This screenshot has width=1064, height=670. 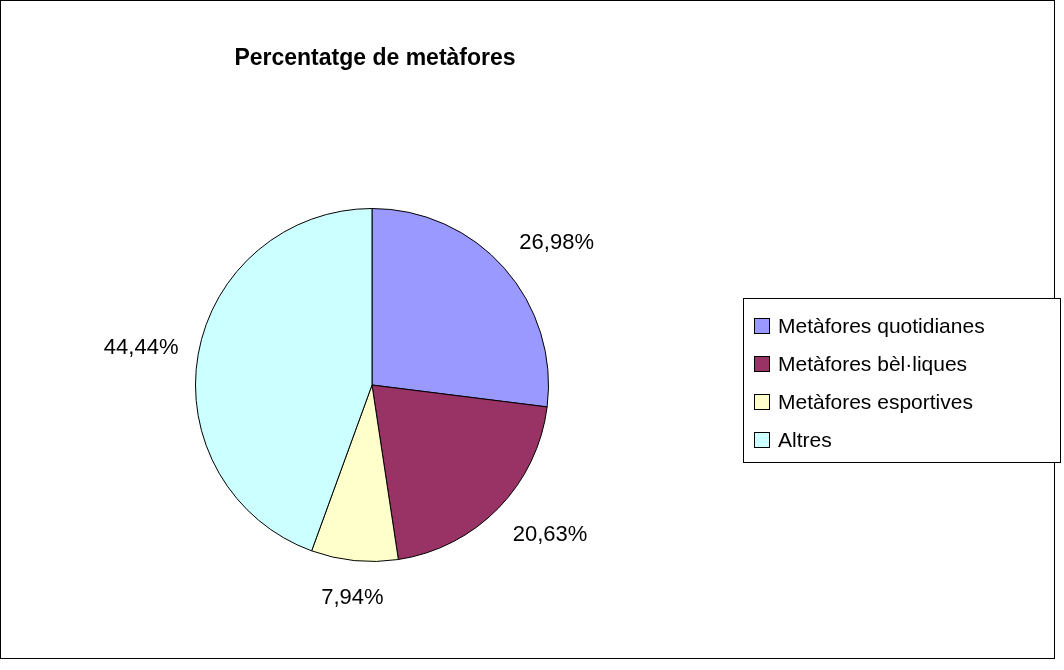 I want to click on data-label: 20,63%, so click(x=550, y=533).